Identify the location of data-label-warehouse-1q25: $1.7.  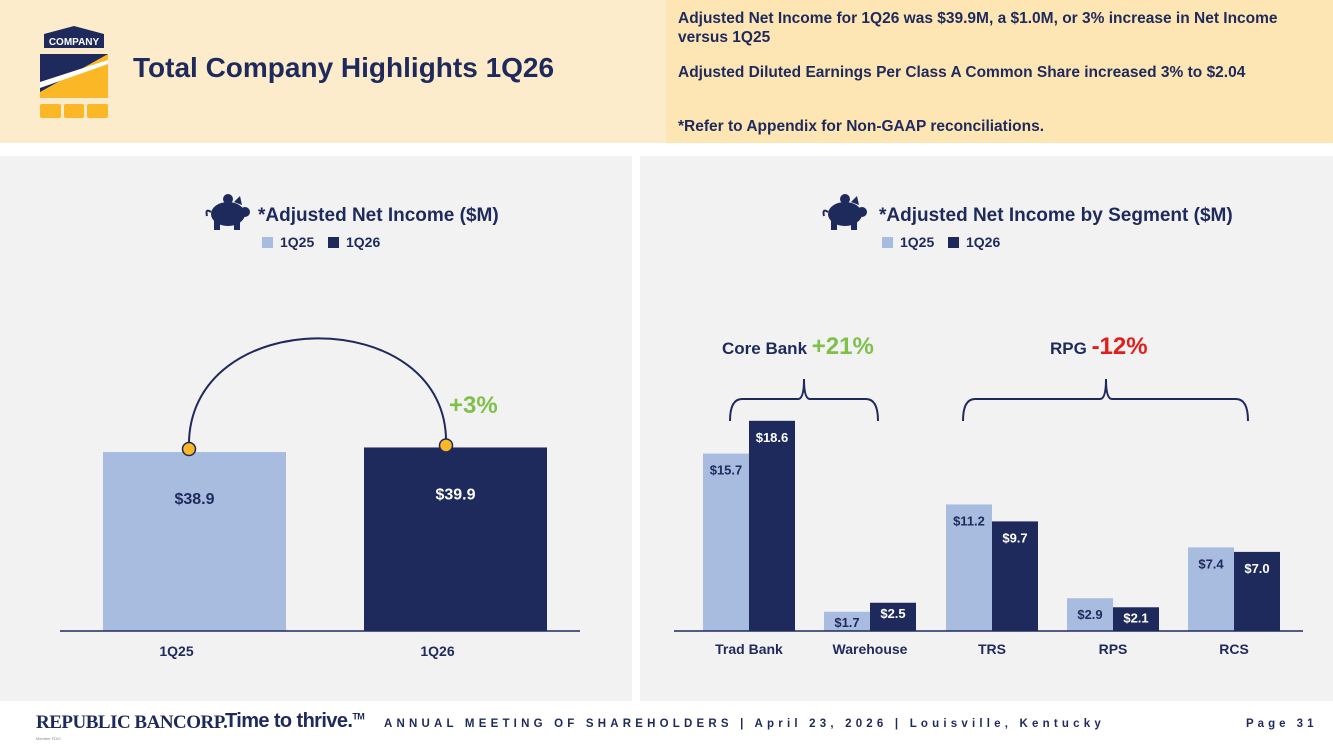
(846, 622).